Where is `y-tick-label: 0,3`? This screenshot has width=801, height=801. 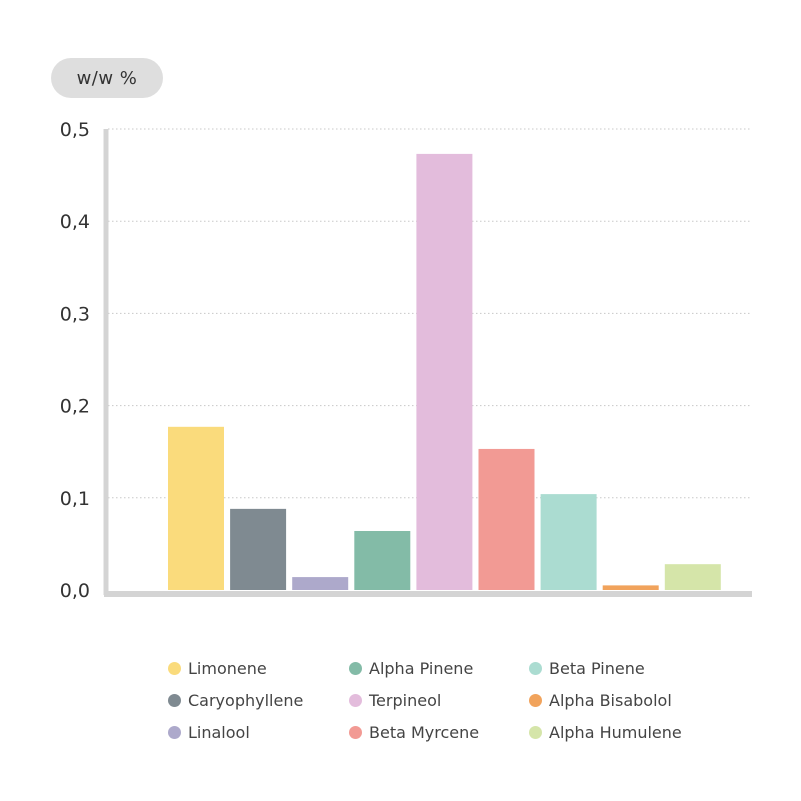 y-tick-label: 0,3 is located at coordinates (75, 314).